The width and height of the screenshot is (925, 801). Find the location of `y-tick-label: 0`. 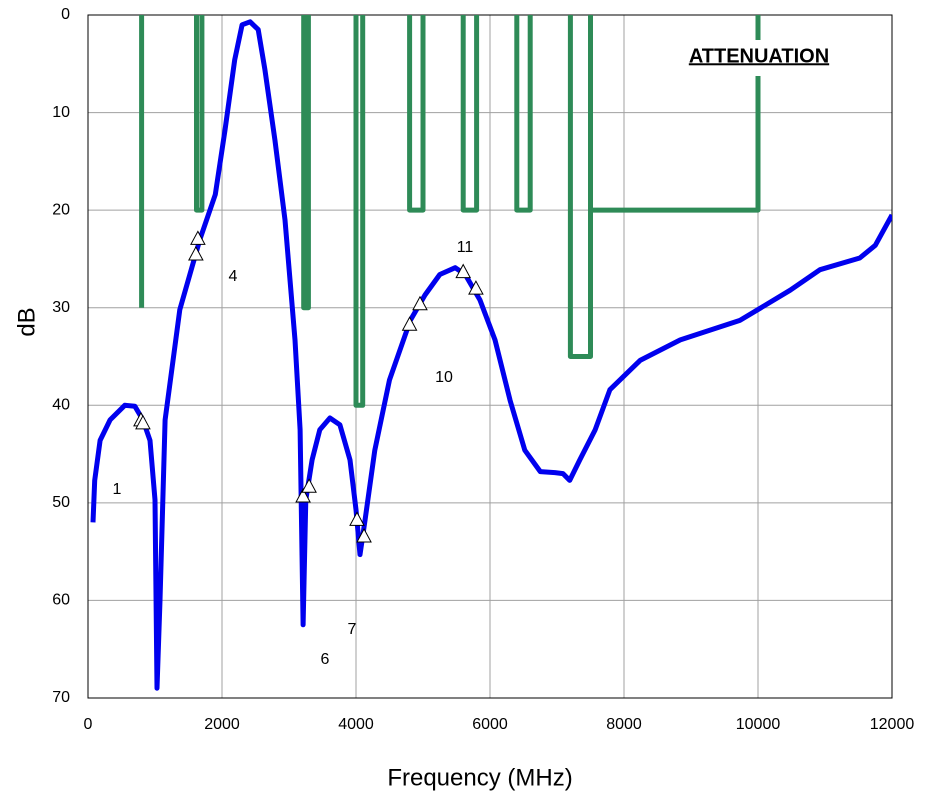

y-tick-label: 0 is located at coordinates (65, 14).